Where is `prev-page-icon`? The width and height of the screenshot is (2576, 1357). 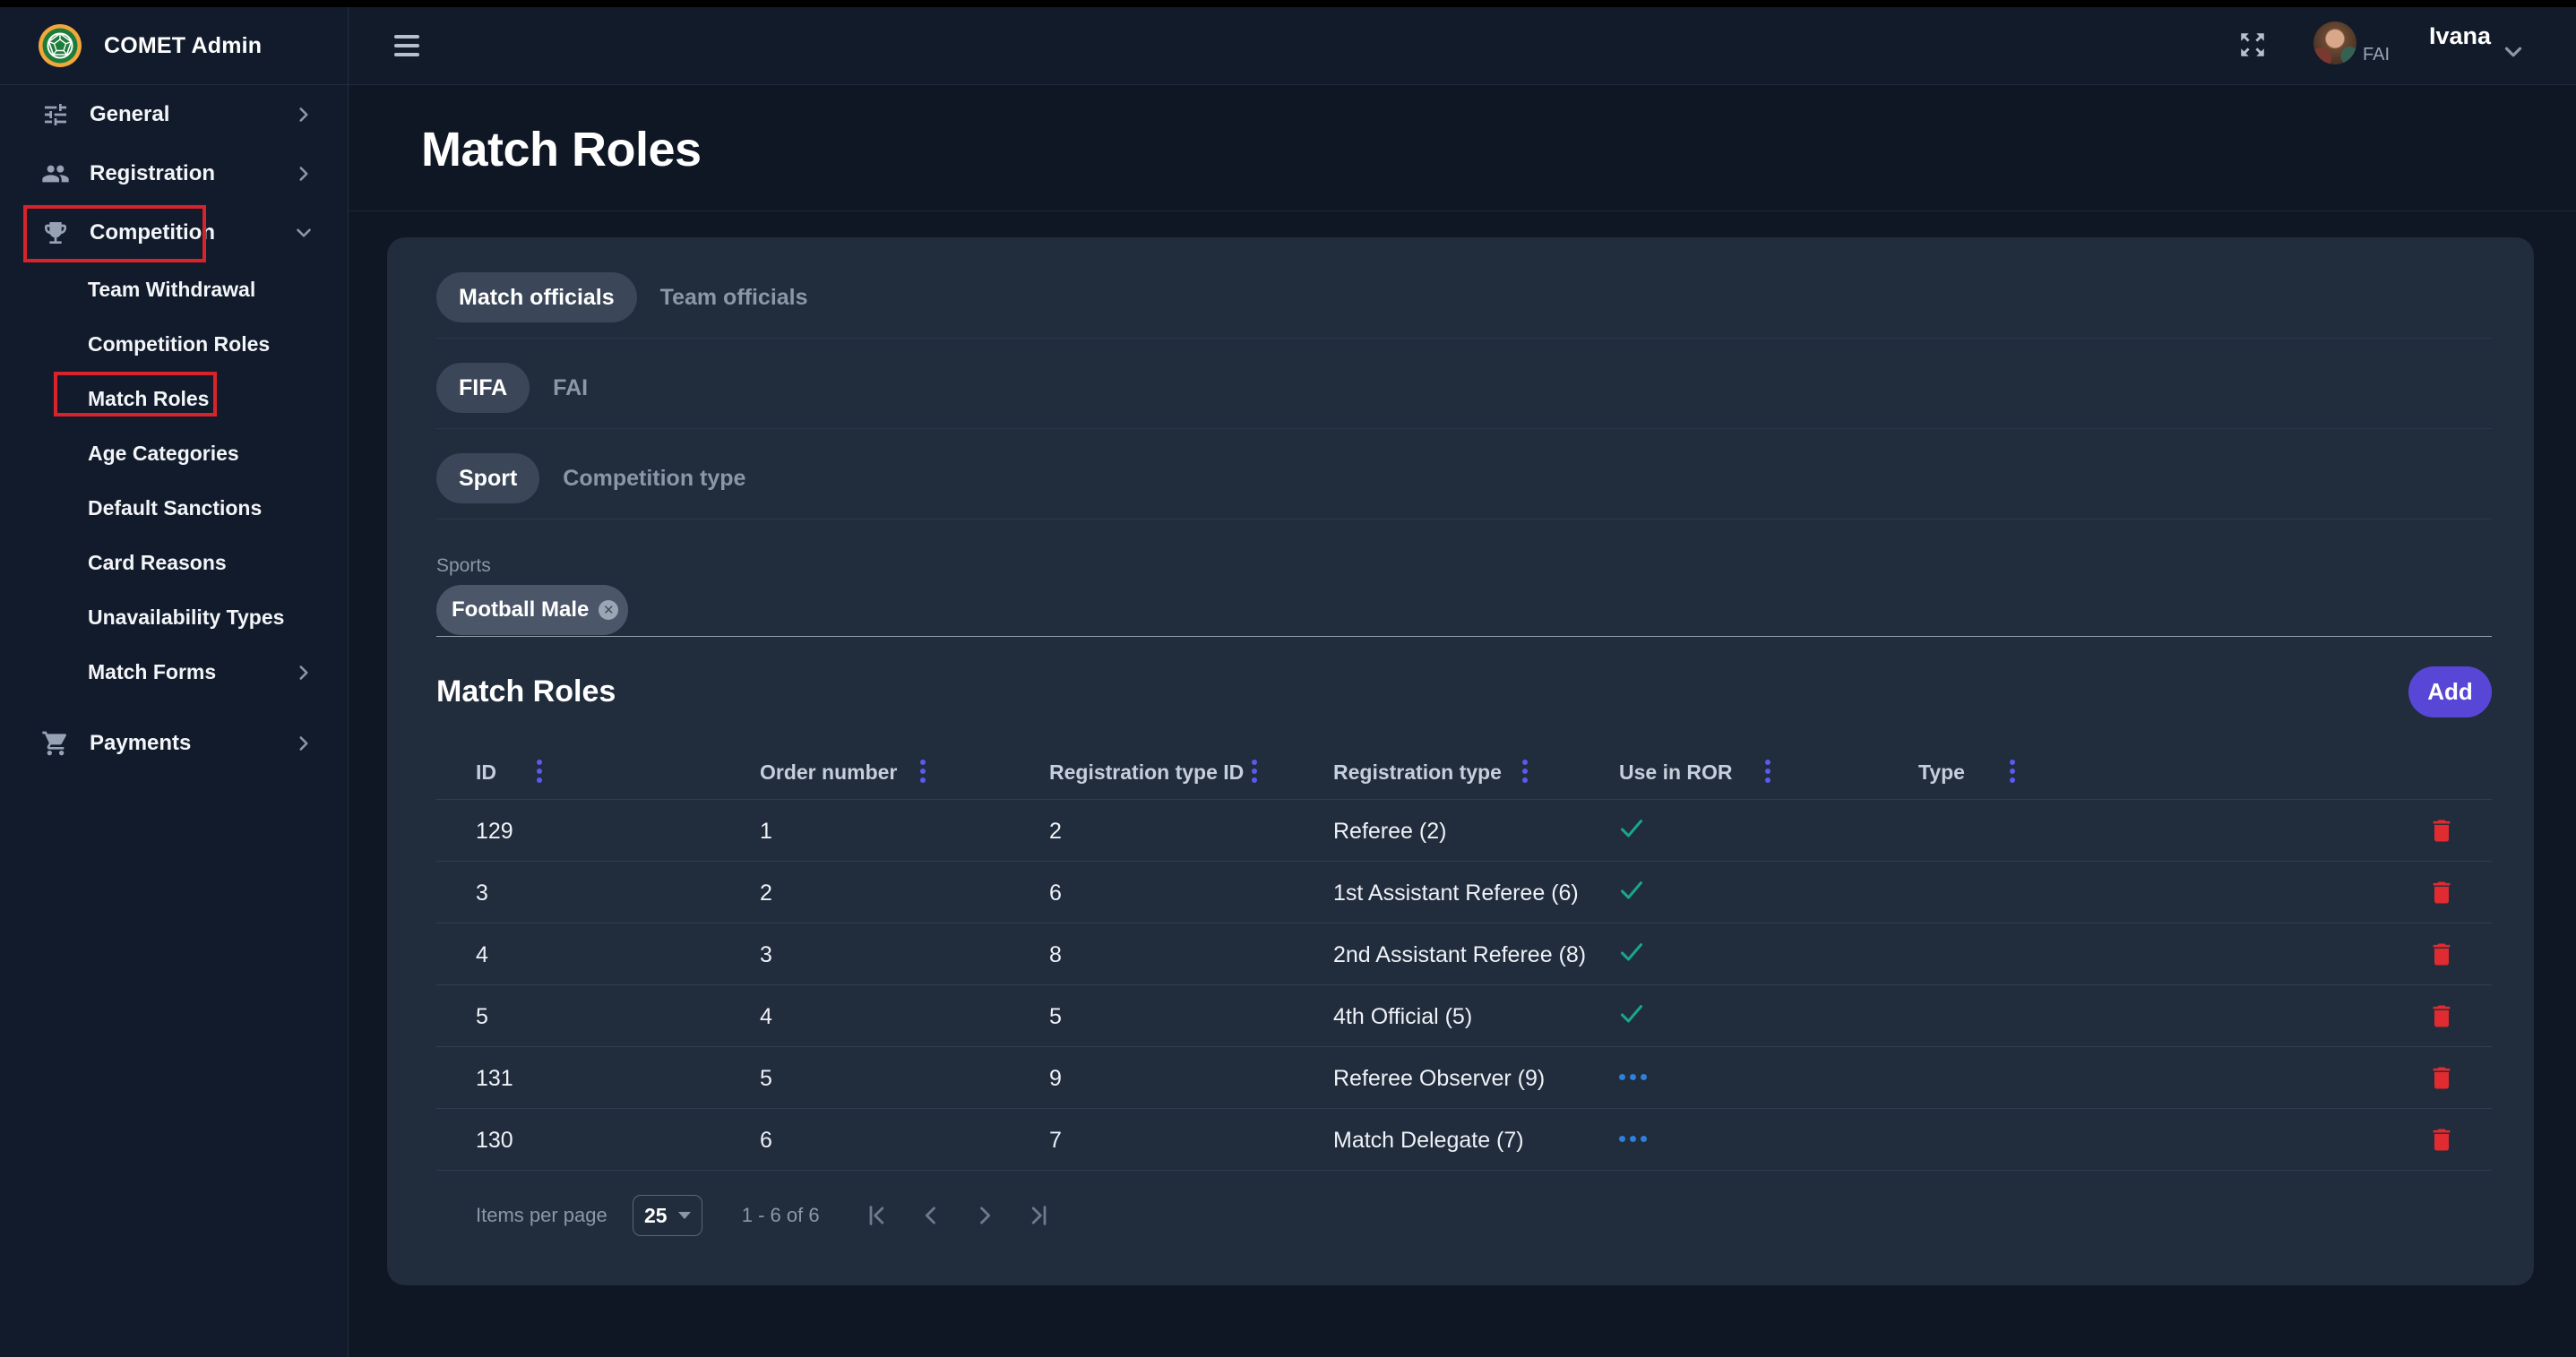 prev-page-icon is located at coordinates (930, 1215).